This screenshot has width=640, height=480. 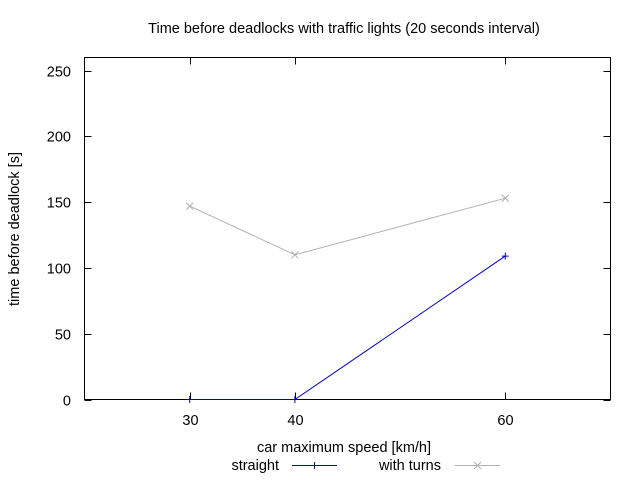 I want to click on legend-label: straight, so click(x=255, y=466).